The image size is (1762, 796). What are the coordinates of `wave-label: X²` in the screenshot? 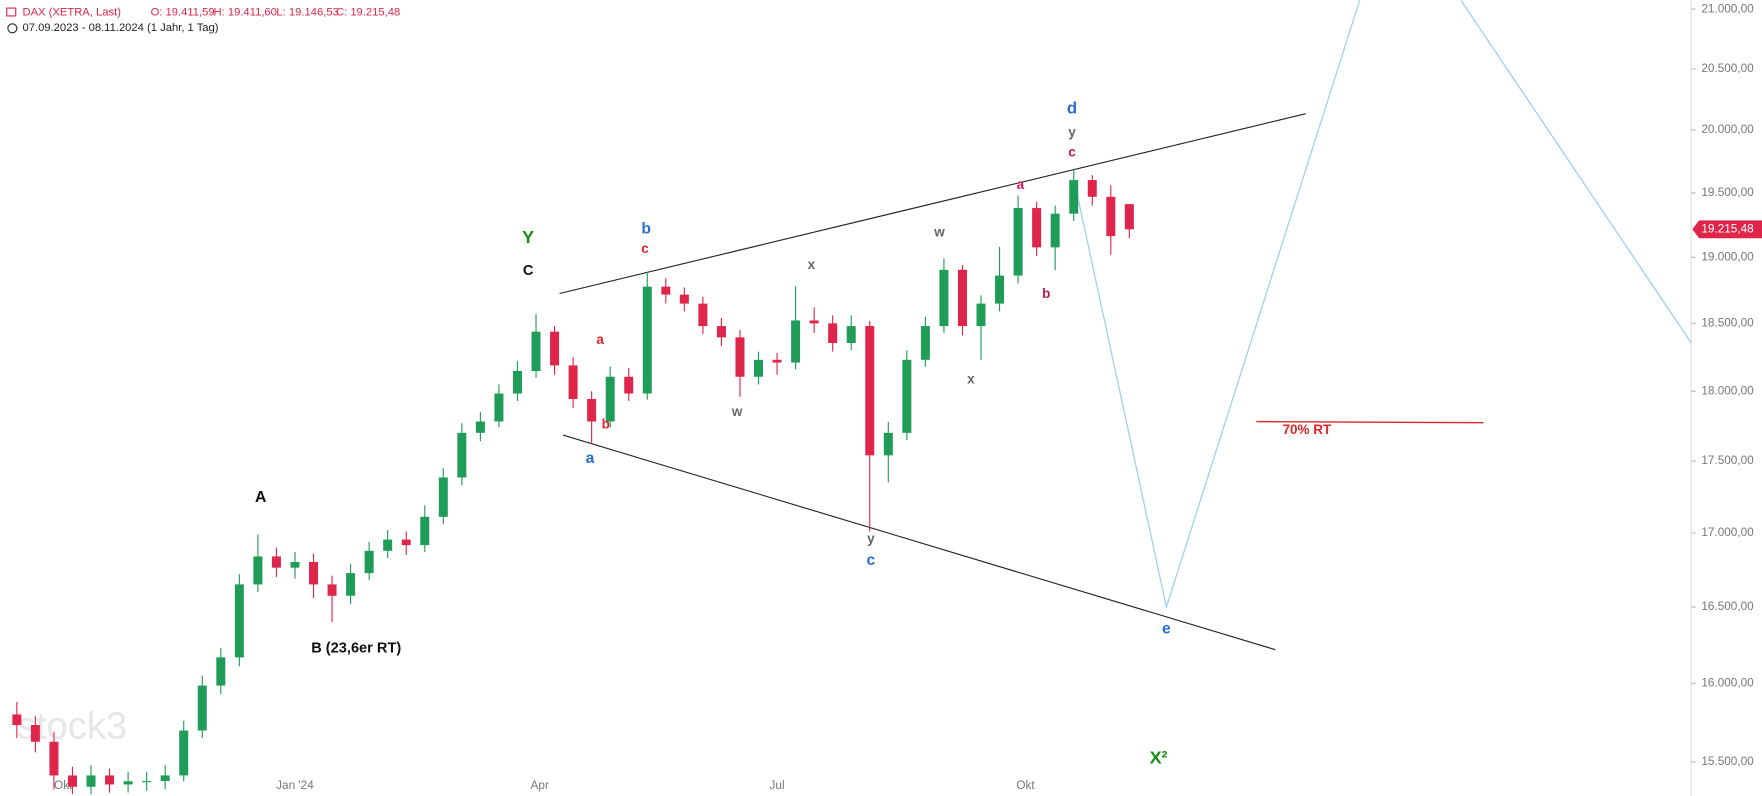 It's located at (1159, 757).